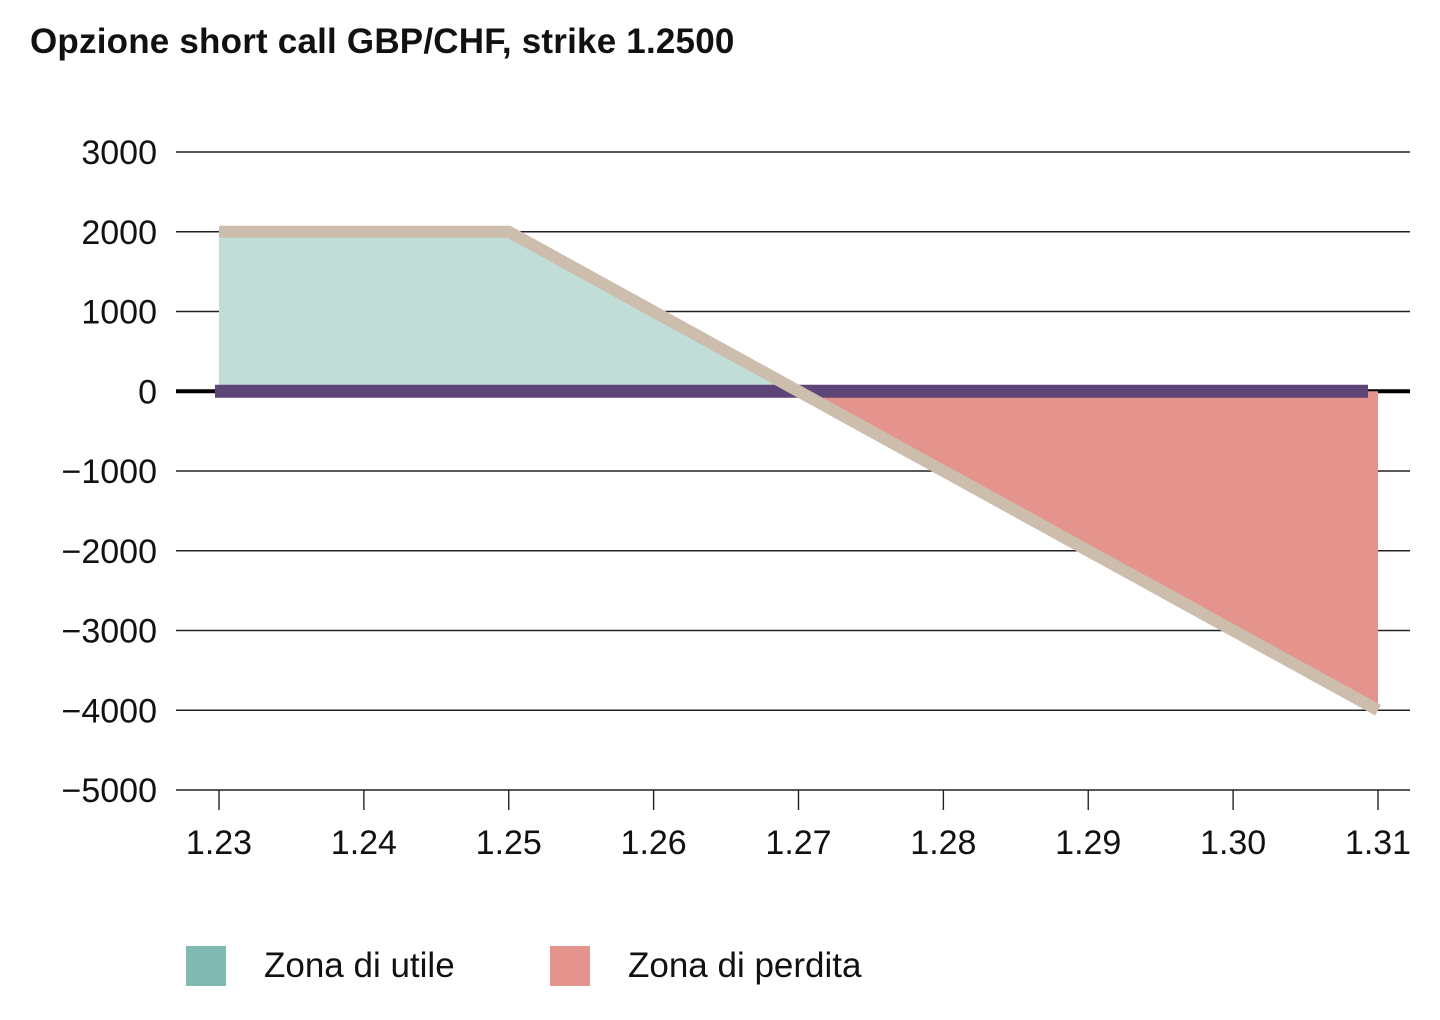 This screenshot has height=1020, width=1440. I want to click on legend-item-gain: Zona di utile, so click(320, 966).